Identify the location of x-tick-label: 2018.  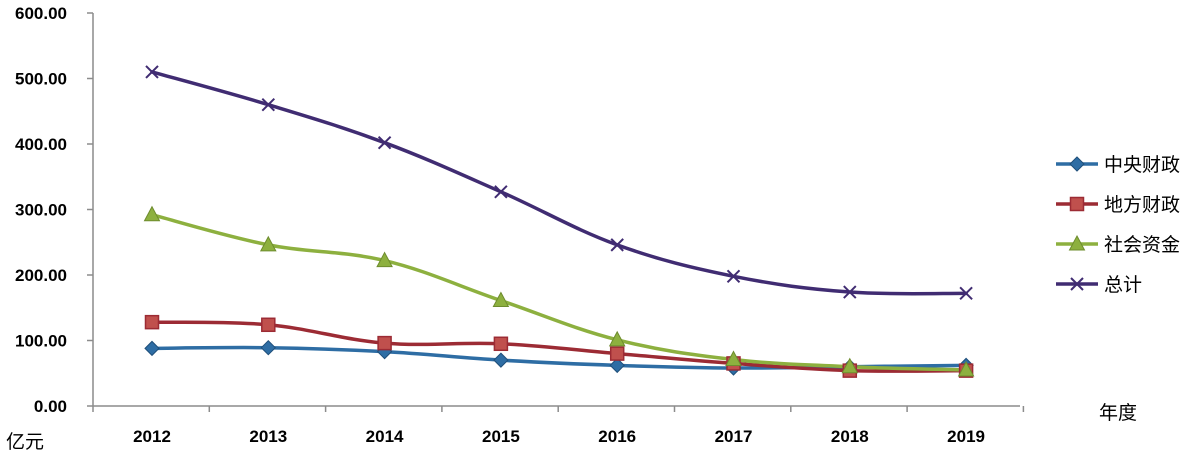
(850, 436).